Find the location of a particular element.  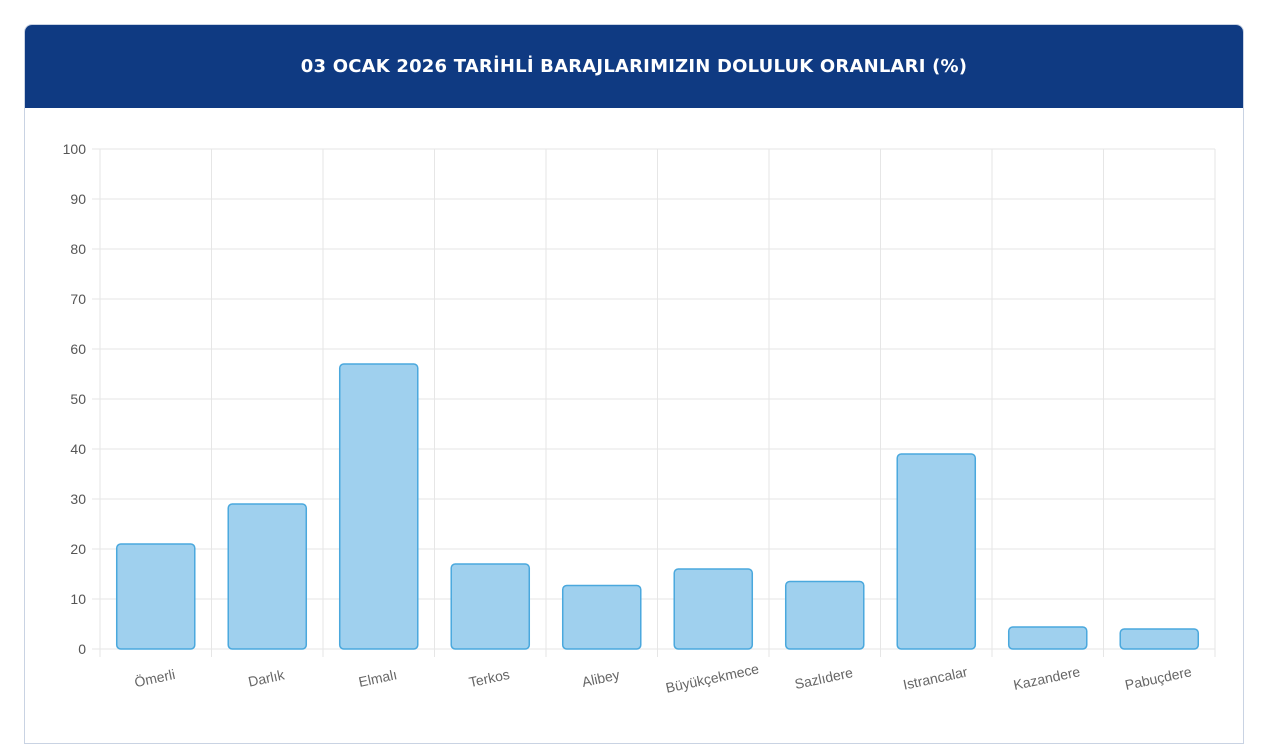

bar-büyükçekmece is located at coordinates (713, 609).